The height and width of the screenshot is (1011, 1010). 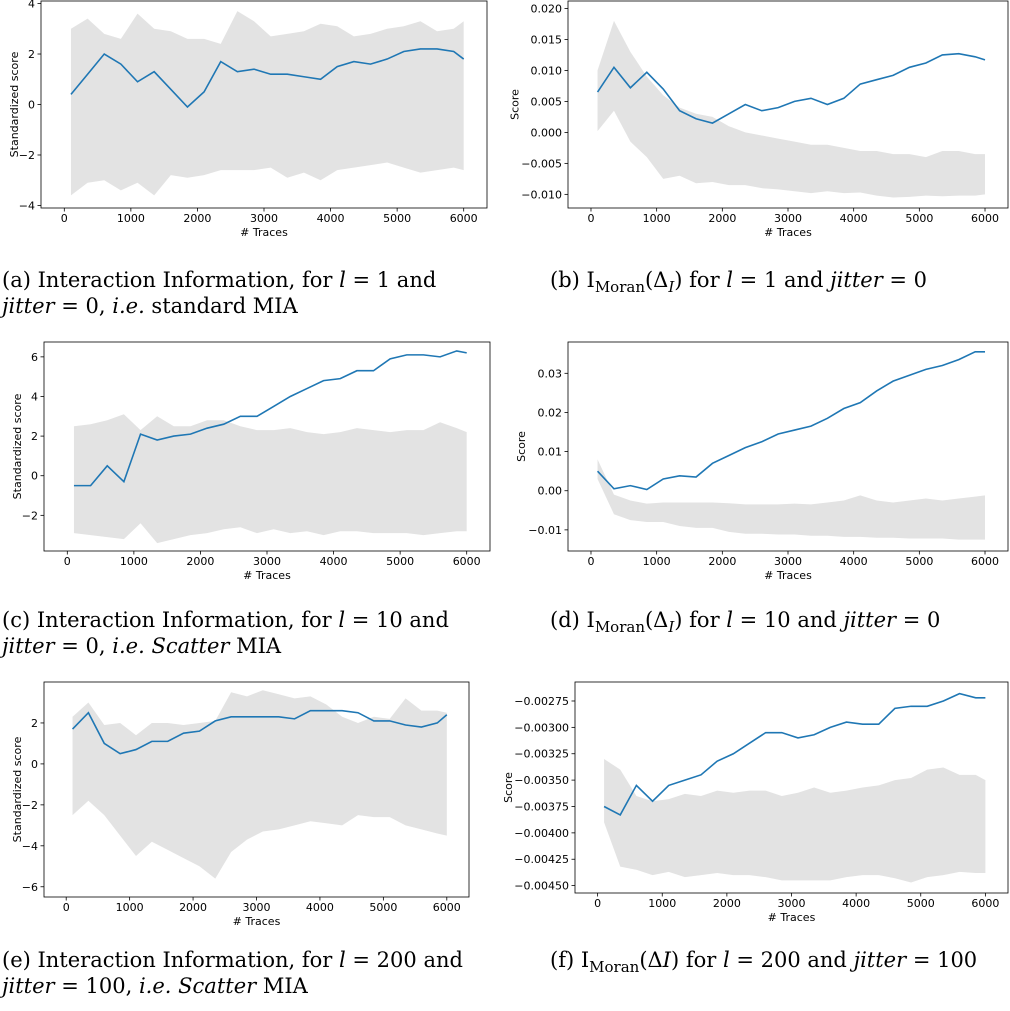 What do you see at coordinates (170, 280) in the screenshot?
I see `caption-segment: (a) Interaction Information, for` at bounding box center [170, 280].